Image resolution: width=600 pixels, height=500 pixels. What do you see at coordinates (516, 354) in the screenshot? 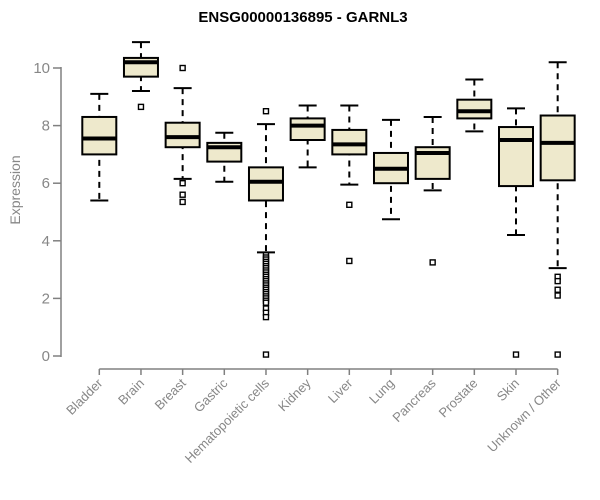
I see `outlier-skin` at bounding box center [516, 354].